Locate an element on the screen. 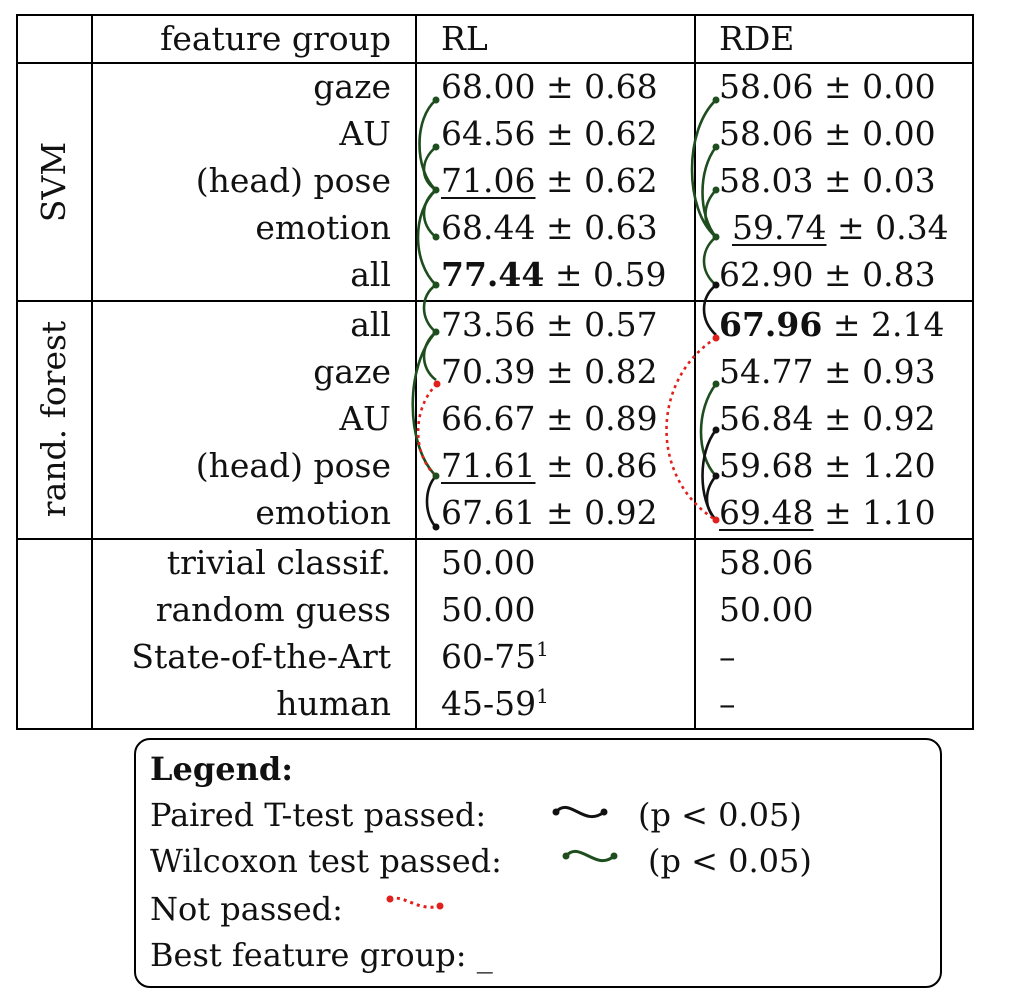  feature-col-rule is located at coordinates (416, 372).